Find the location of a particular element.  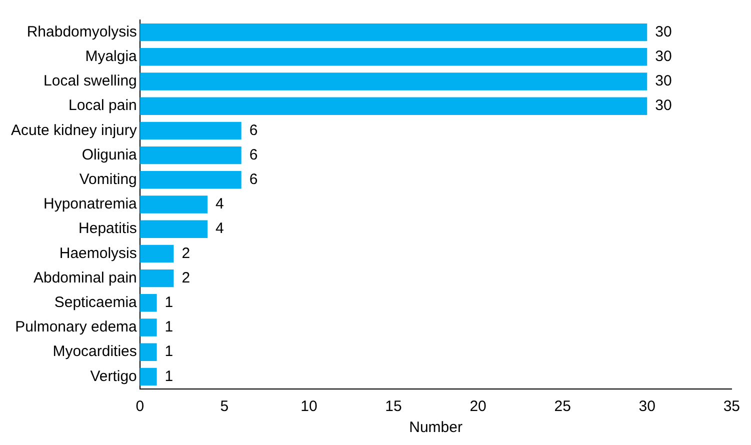

y-tick-label: Local pain is located at coordinates (102, 105).